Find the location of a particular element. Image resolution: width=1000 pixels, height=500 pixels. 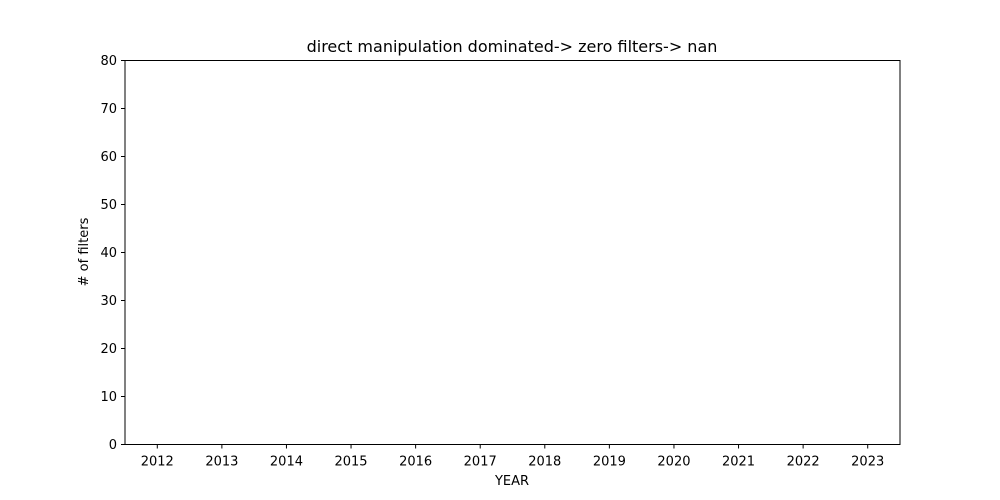

y-tick-label: 0 is located at coordinates (113, 445).